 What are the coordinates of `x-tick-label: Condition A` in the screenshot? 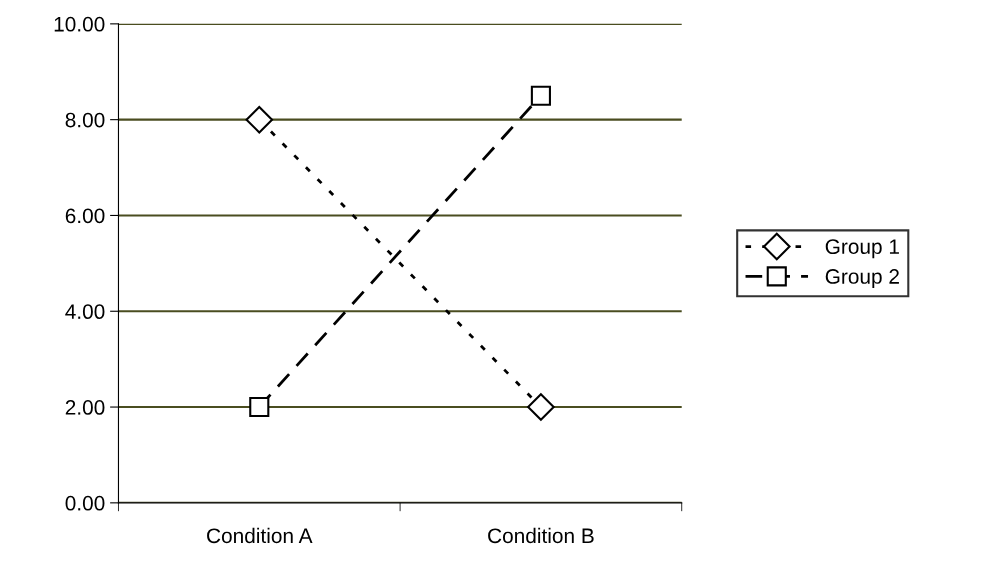 It's located at (260, 535).